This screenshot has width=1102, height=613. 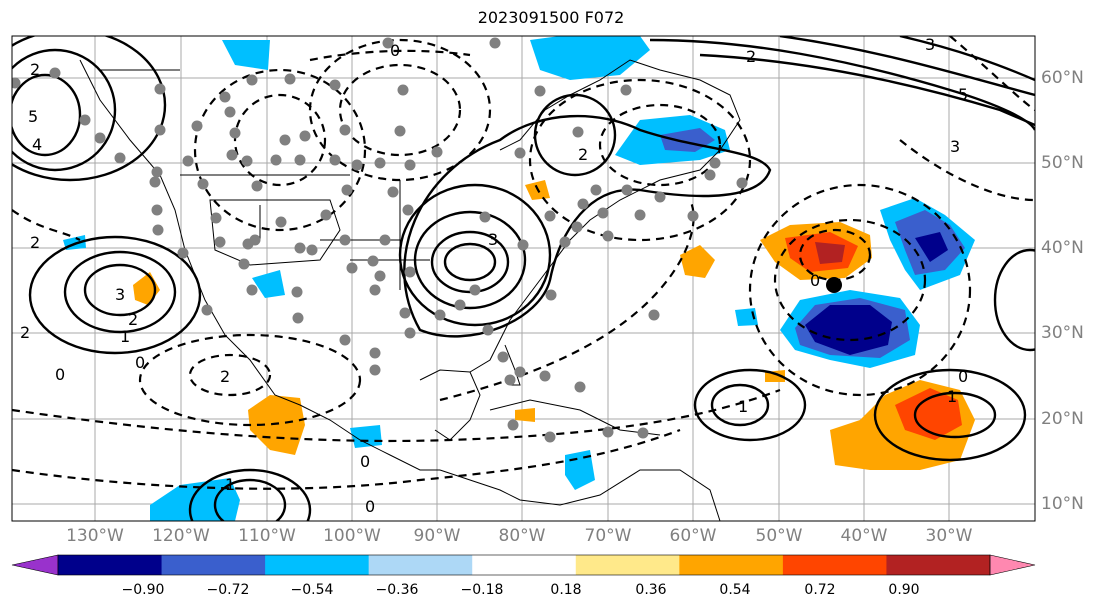 What do you see at coordinates (651, 590) in the screenshot?
I see `colorbar-tick-label: 0.36` at bounding box center [651, 590].